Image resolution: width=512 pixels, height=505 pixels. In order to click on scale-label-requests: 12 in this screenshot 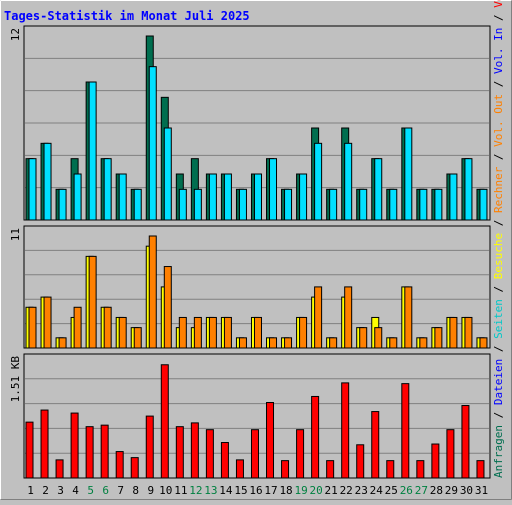, I will do `click(15, 34)`.